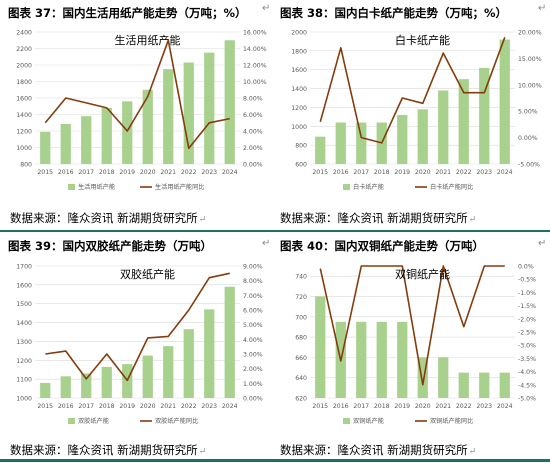 The width and height of the screenshot is (550, 463). Describe the element at coordinates (368, 187) in the screenshot. I see `legend-bar-label: 白卡纸产能` at that location.